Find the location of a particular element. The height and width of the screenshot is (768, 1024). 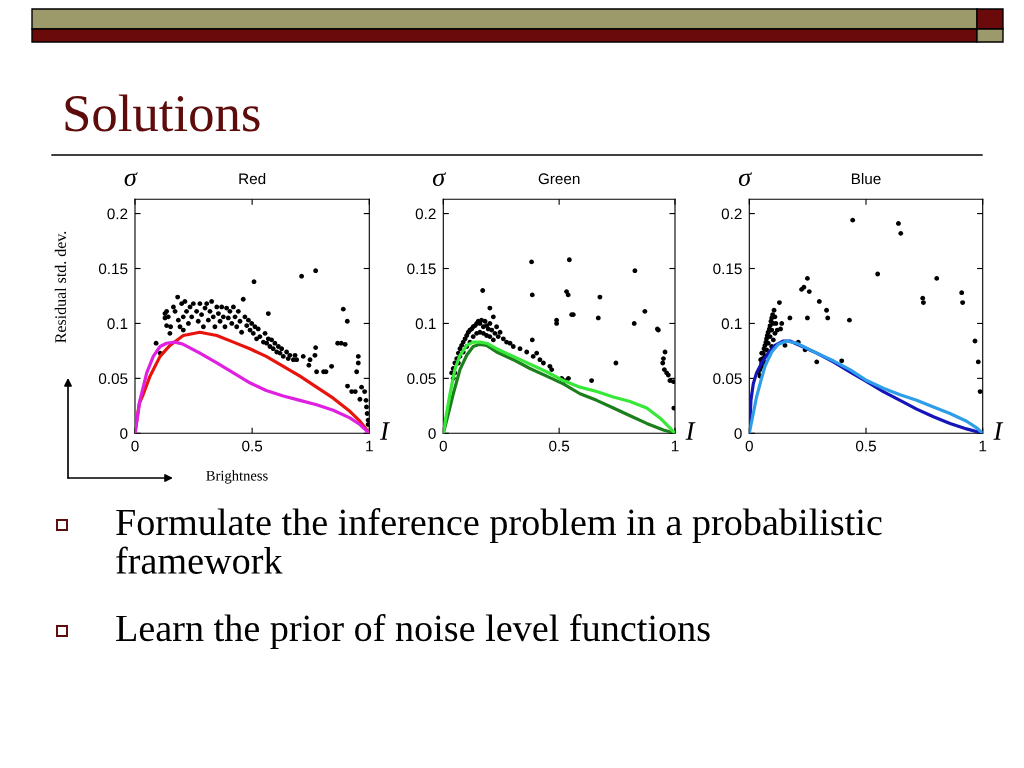

text: Solutions is located at coordinates (162, 113).